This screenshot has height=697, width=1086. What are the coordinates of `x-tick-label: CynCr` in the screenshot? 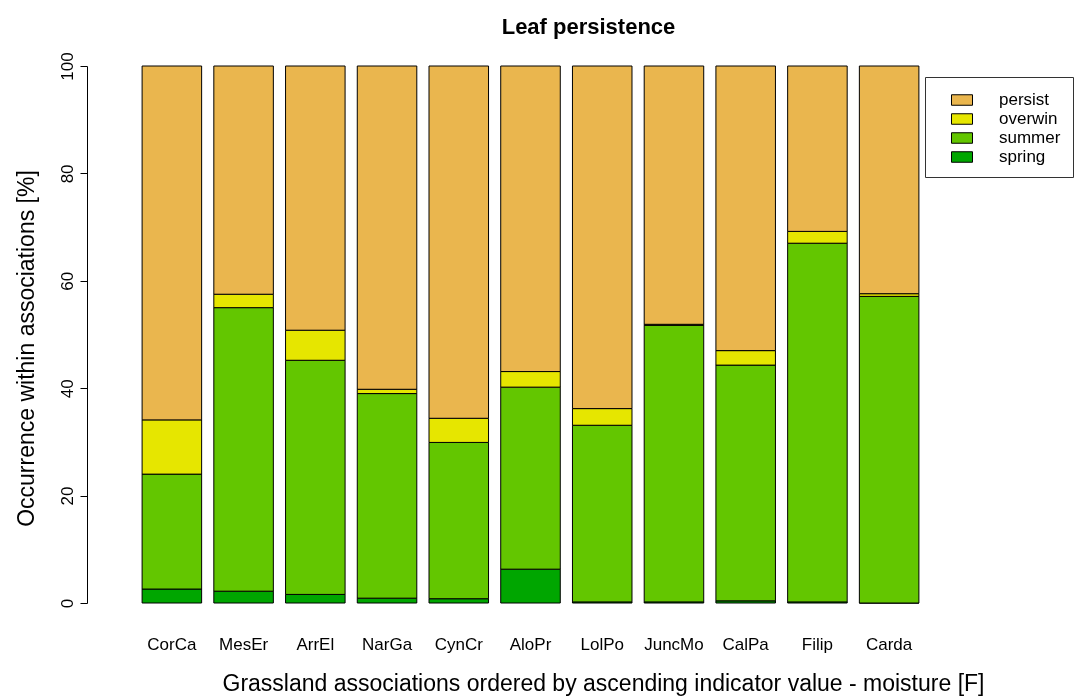 It's located at (459, 644).